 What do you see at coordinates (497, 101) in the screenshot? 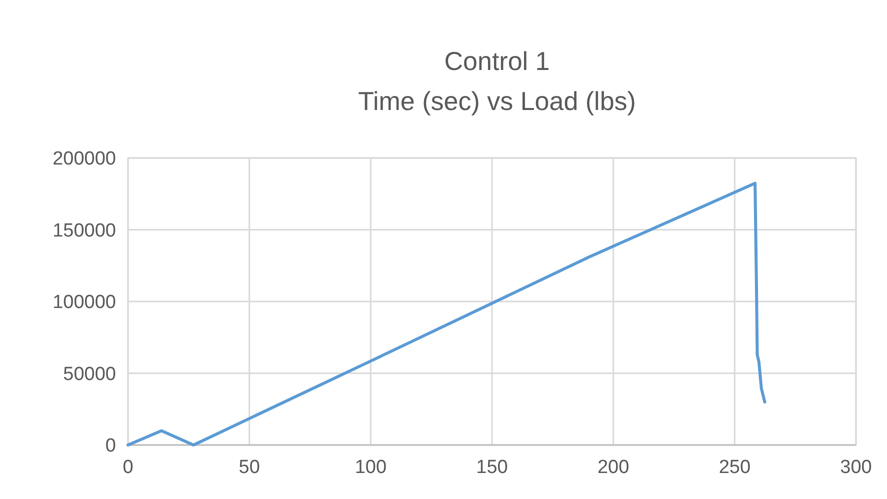
I see `chart-subtitle: Time (sec) vs Load (lbs)` at bounding box center [497, 101].